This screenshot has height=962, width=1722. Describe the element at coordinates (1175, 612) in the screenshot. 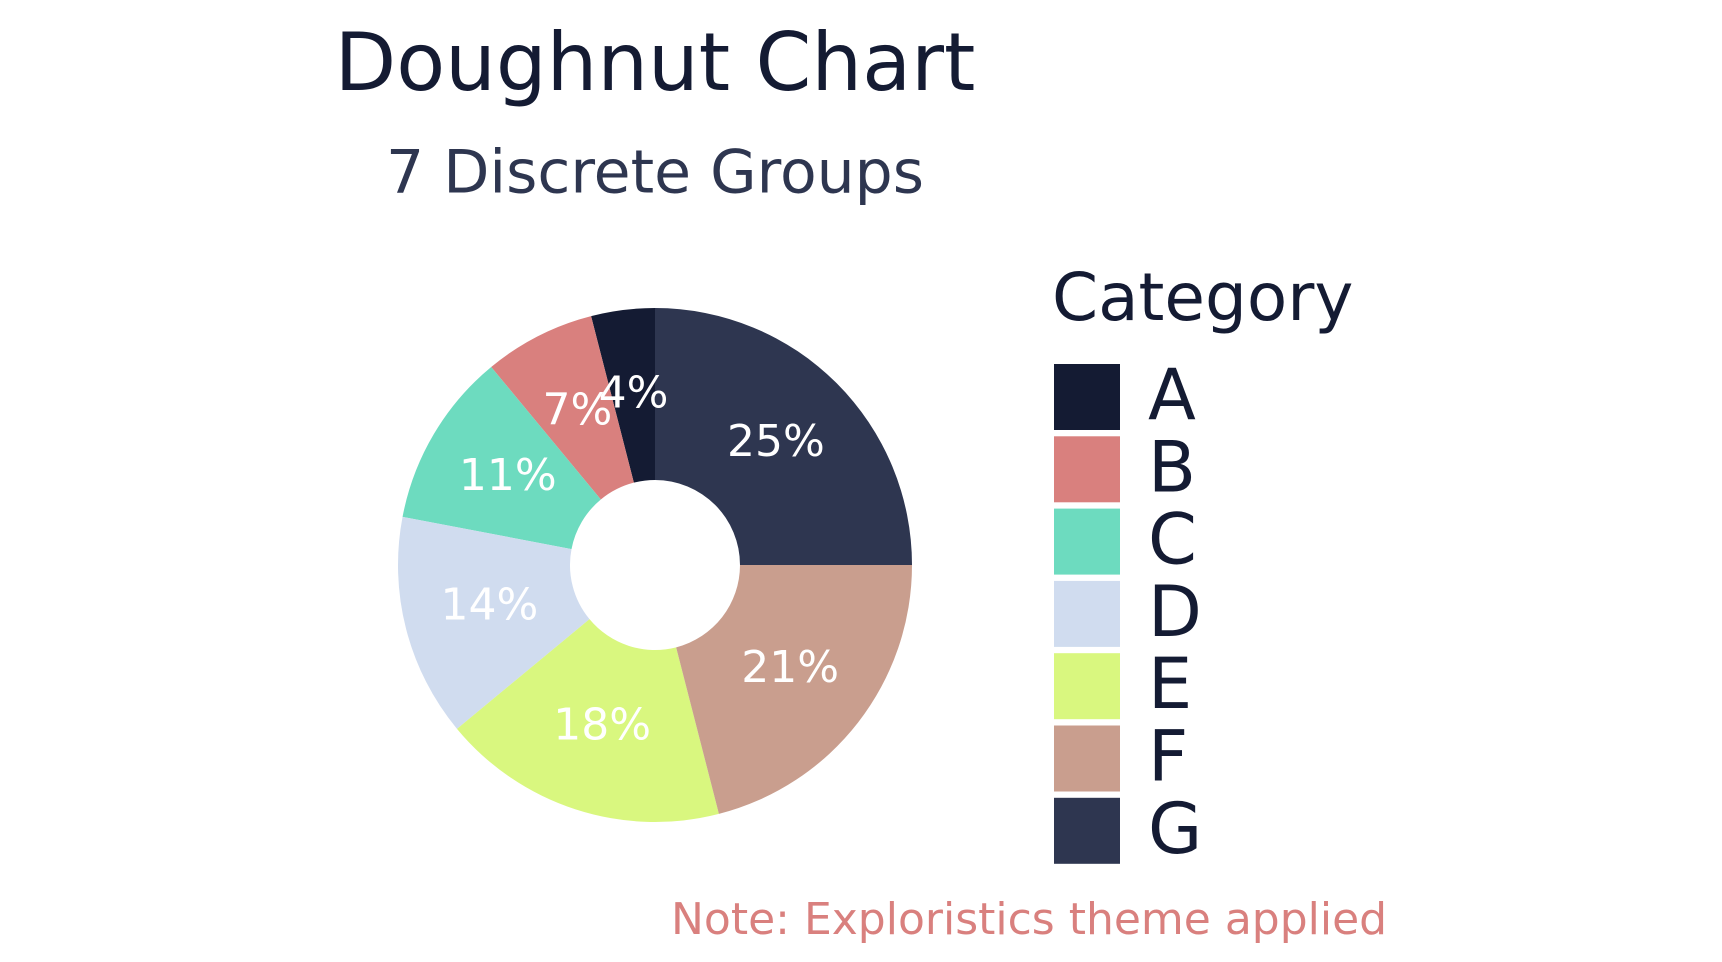

I see `legend-label: D` at that location.